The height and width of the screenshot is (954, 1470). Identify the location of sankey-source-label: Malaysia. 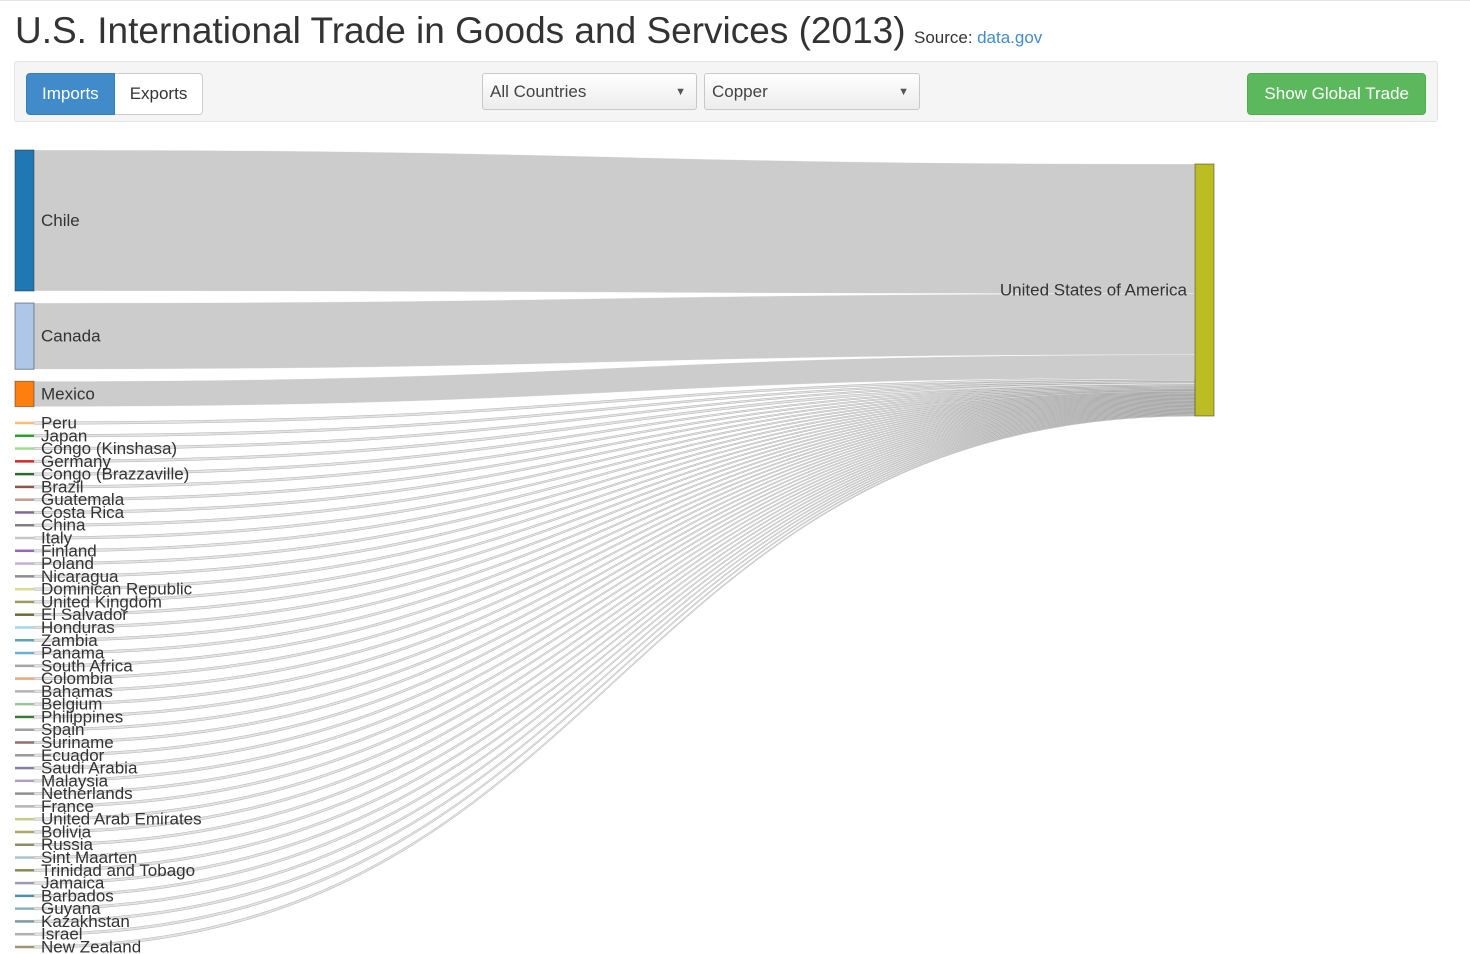
(75, 780).